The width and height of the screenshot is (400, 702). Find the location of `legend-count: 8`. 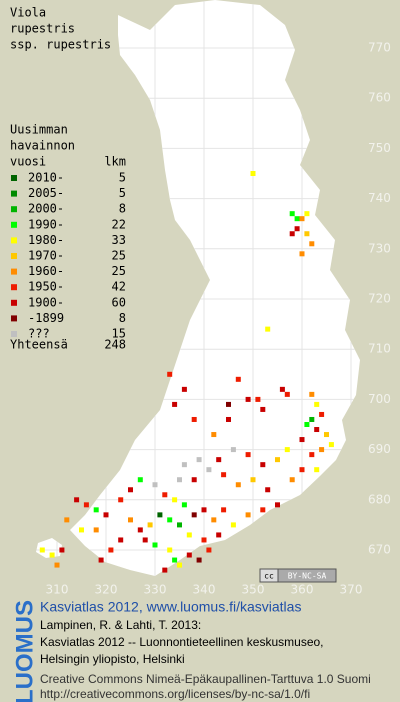

legend-count: 8 is located at coordinates (122, 318).